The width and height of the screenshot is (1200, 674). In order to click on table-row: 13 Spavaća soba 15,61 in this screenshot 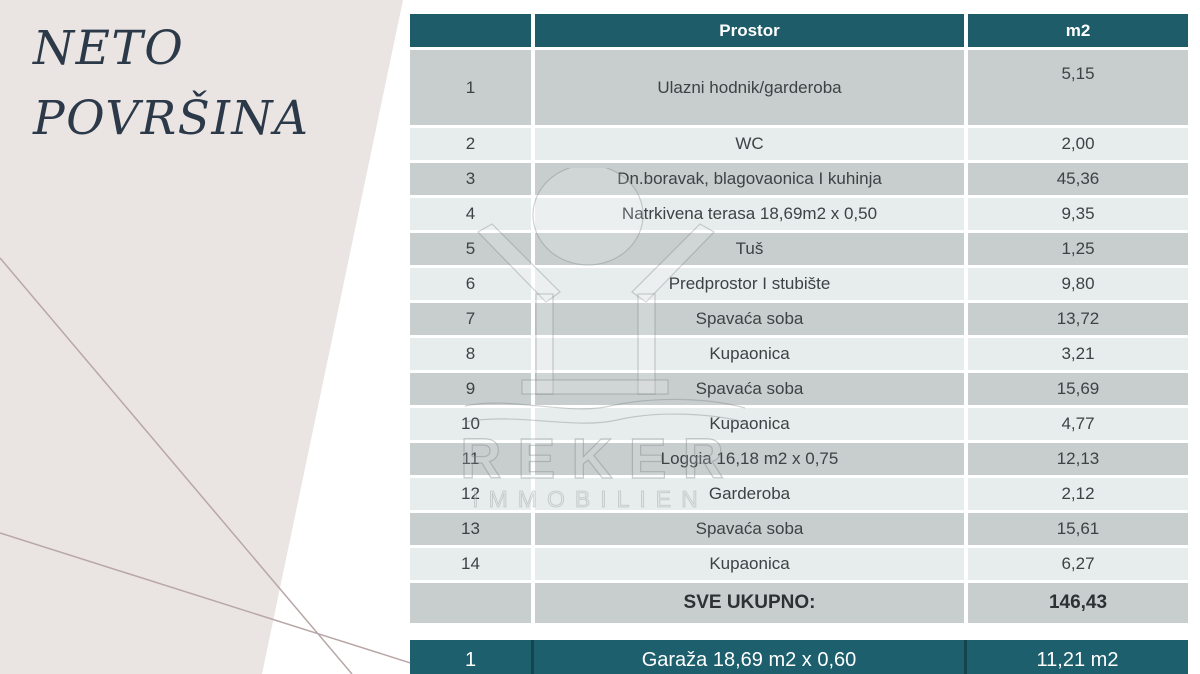, I will do `click(799, 529)`.